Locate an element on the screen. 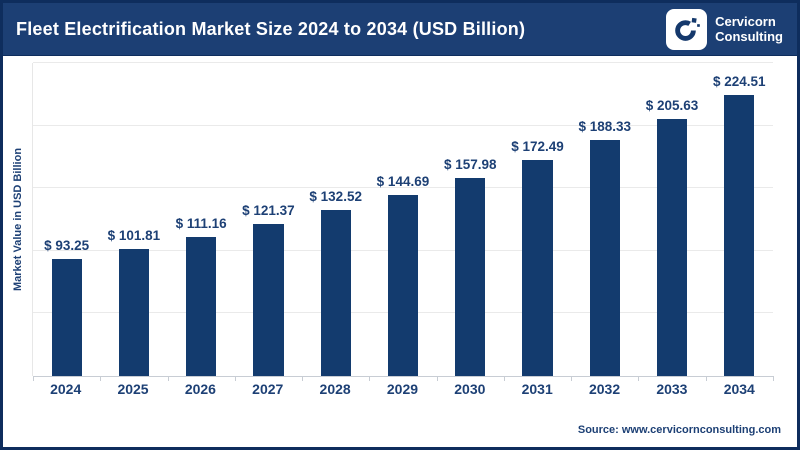 The image size is (800, 450). bar-value-label: $ 132.52 is located at coordinates (335, 197).